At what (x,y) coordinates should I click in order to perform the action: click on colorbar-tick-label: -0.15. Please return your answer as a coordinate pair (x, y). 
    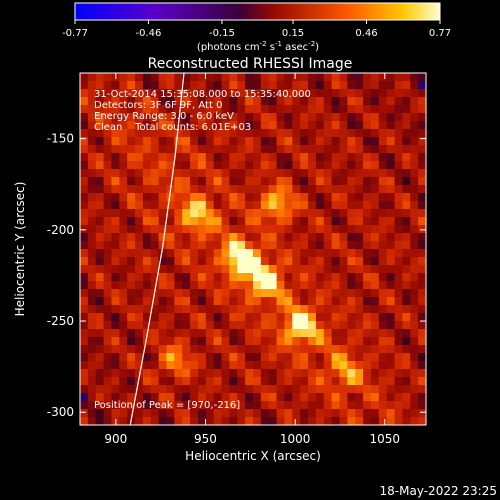
    Looking at the image, I should click on (222, 33).